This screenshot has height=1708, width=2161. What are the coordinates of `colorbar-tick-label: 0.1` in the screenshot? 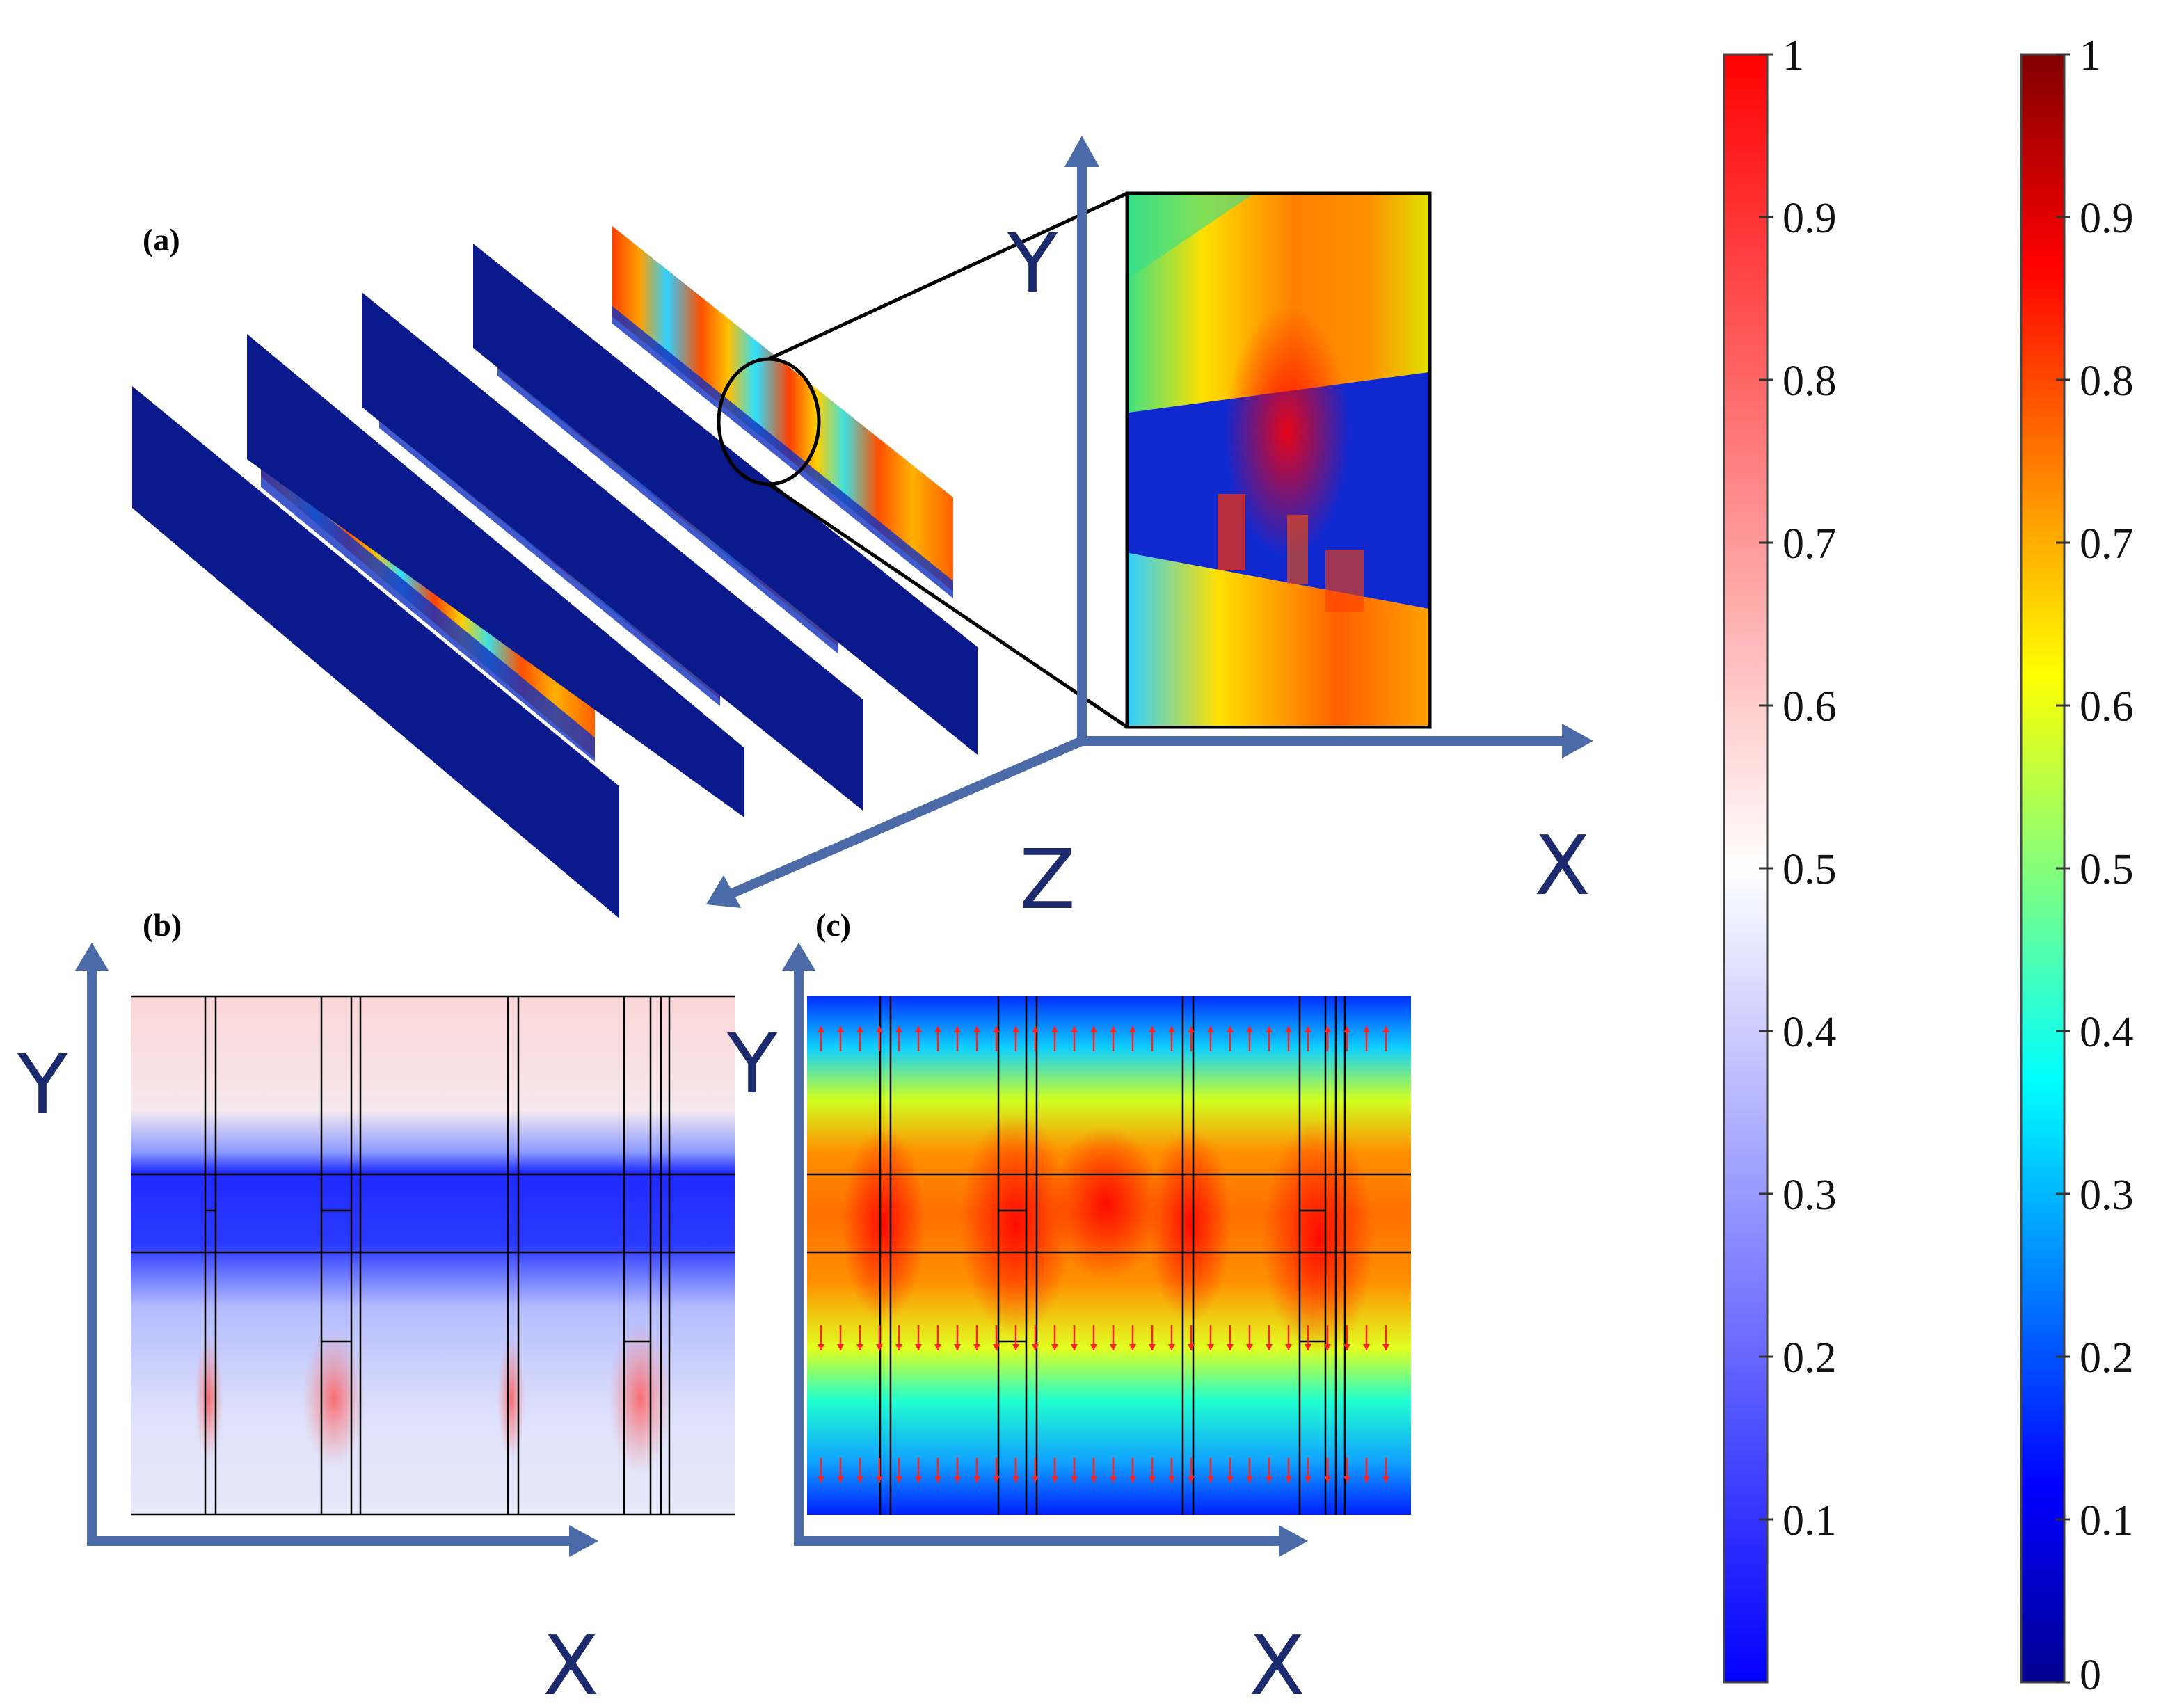 It's located at (2107, 1521).